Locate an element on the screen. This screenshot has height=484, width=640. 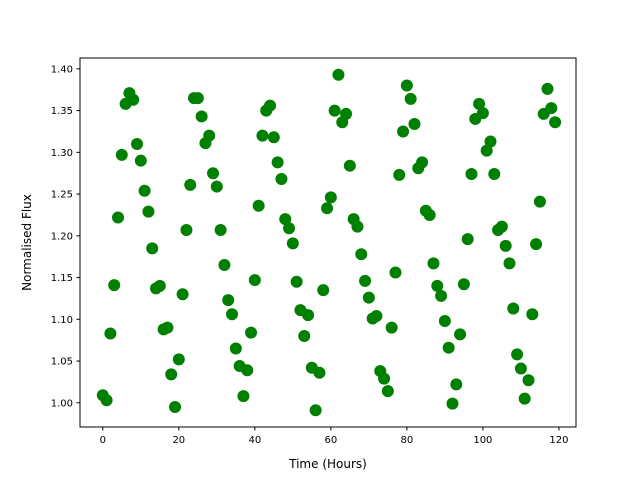
x-tick-label: 0 is located at coordinates (103, 440).